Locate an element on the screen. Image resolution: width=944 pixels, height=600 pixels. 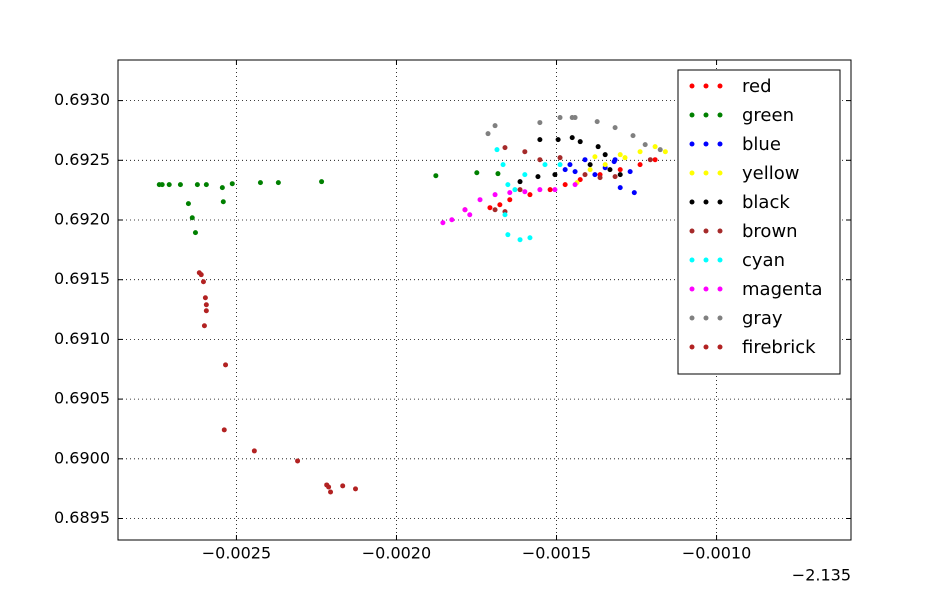
y-tick-label: 0.6910 is located at coordinates (82, 338).